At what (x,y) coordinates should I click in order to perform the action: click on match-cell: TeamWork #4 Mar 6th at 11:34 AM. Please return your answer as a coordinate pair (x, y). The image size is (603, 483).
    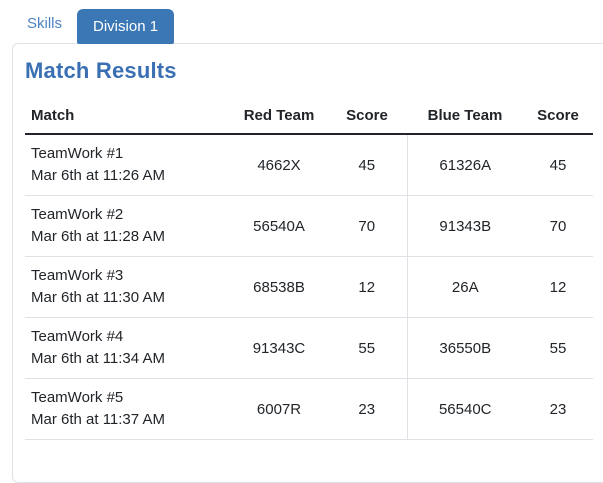
    Looking at the image, I should click on (128, 348).